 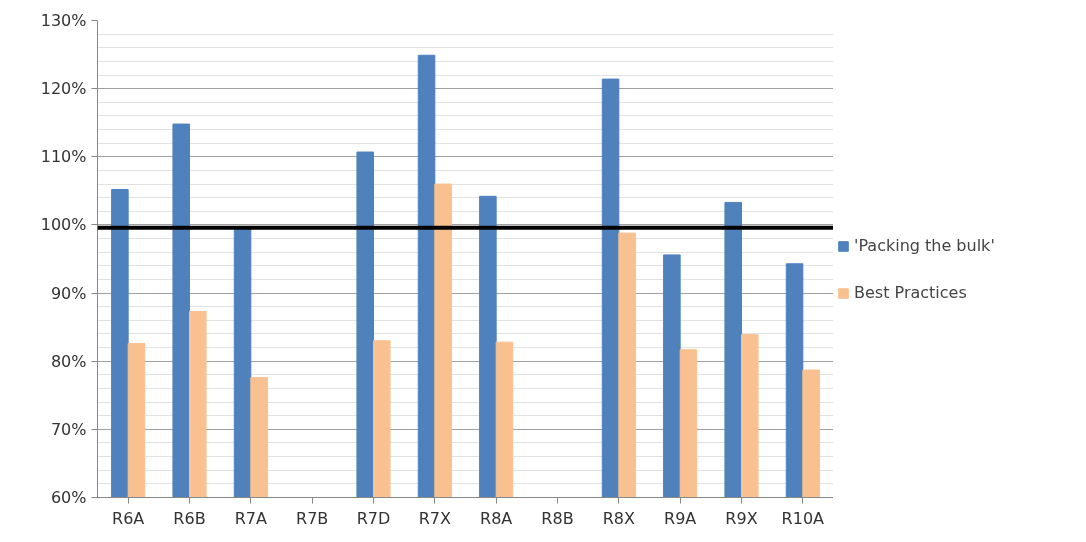 What do you see at coordinates (63, 20) in the screenshot?
I see `y-tick-label: 130%` at bounding box center [63, 20].